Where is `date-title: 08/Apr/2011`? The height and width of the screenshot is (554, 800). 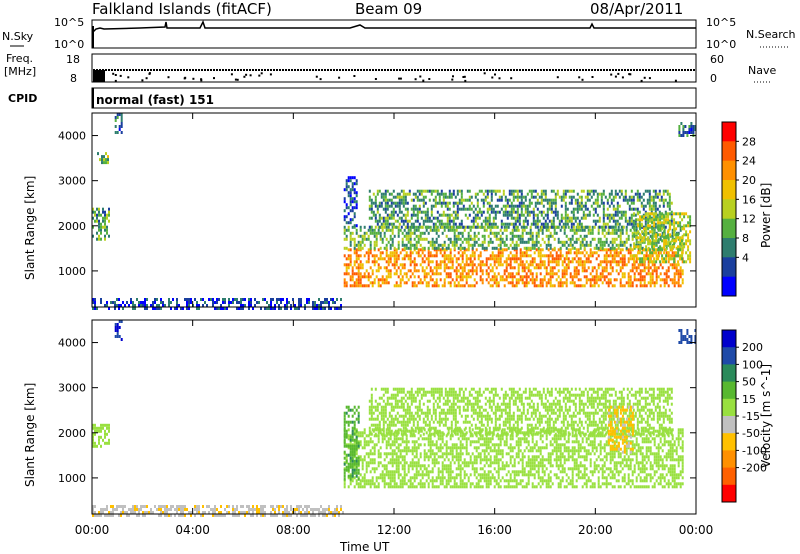
date-title: 08/Apr/2011 is located at coordinates (636, 9).